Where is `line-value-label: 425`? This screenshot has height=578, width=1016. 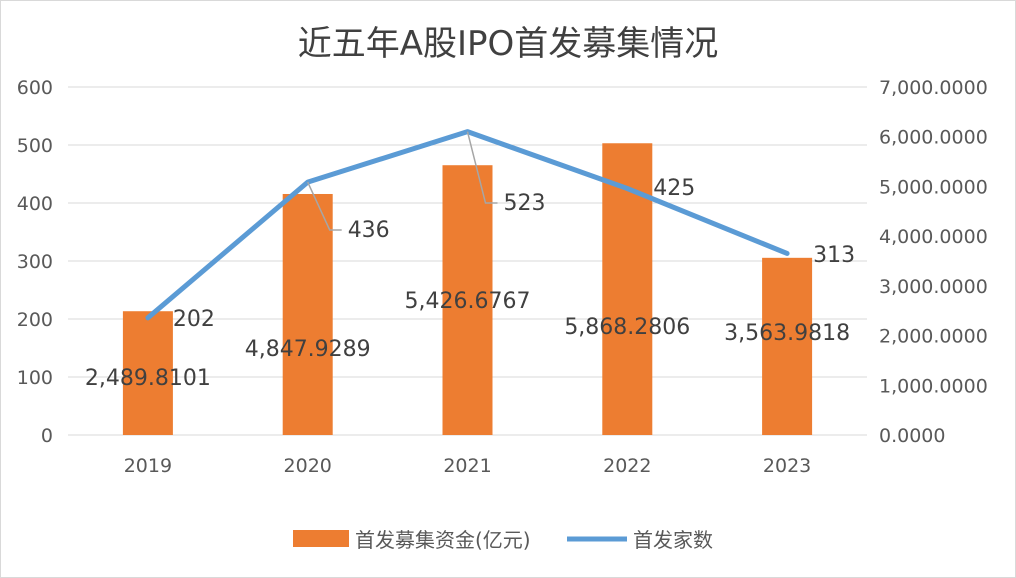
line-value-label: 425 is located at coordinates (674, 188).